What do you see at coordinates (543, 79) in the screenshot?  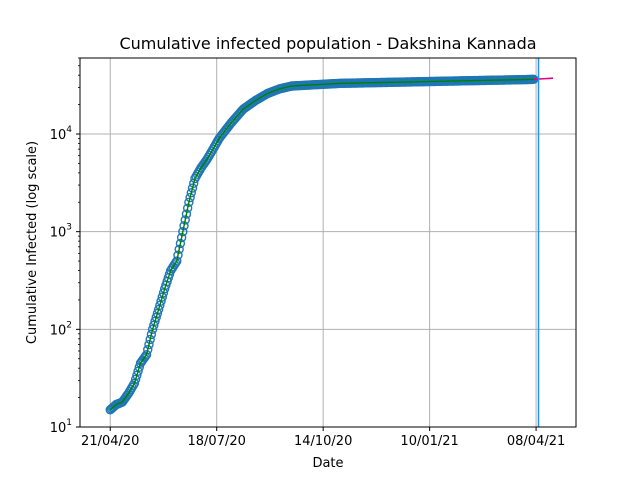 I see `forecast-line` at bounding box center [543, 79].